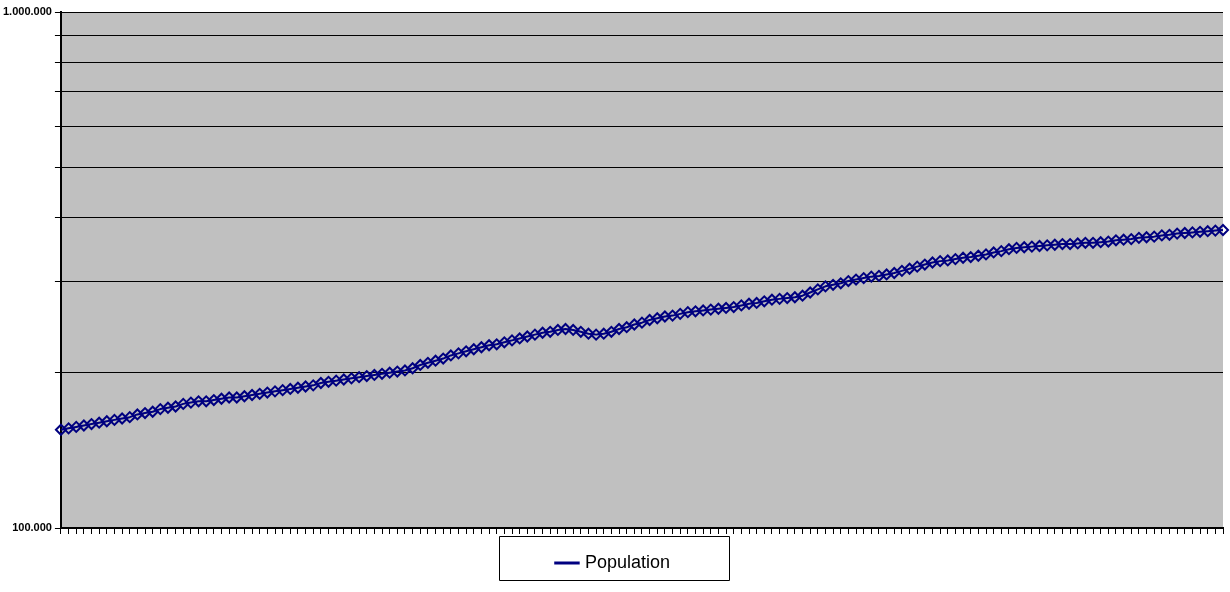 The width and height of the screenshot is (1230, 592). Describe the element at coordinates (32, 527) in the screenshot. I see `y-tick-label: 100.000` at that location.